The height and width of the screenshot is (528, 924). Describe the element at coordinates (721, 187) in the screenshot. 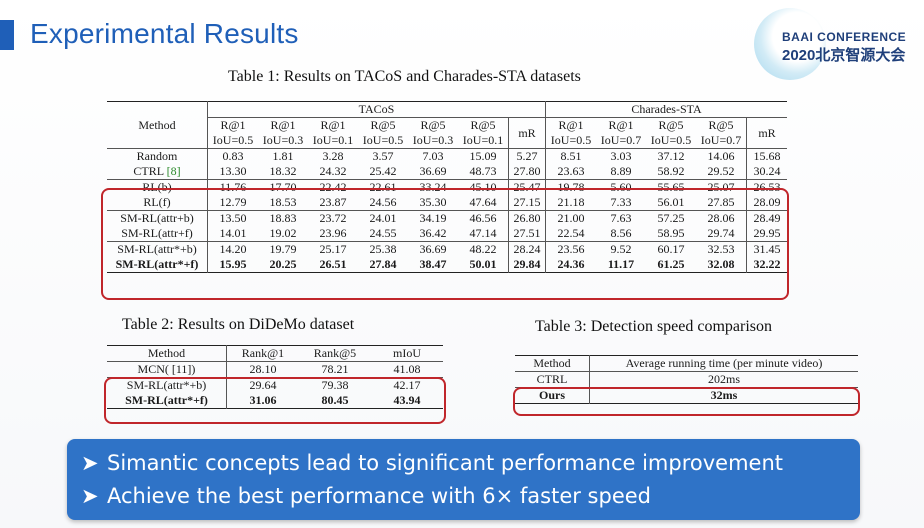

I see `table1-charades-value: 25.07` at that location.